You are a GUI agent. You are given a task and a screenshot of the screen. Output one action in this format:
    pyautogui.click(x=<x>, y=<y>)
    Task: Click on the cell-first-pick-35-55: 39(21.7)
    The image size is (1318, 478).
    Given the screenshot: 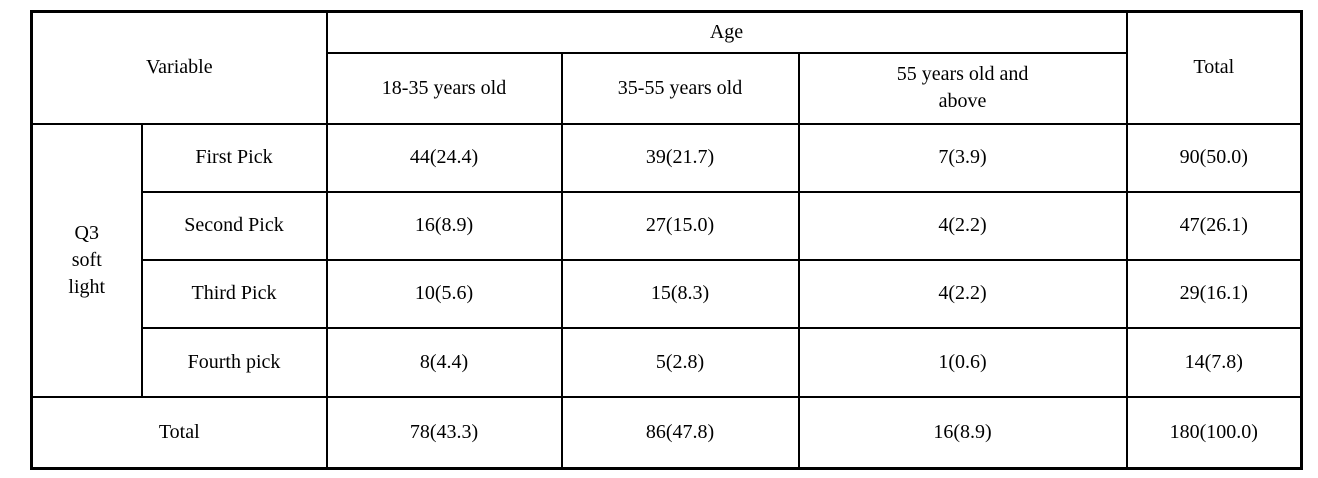 What is the action you would take?
    pyautogui.click(x=680, y=157)
    